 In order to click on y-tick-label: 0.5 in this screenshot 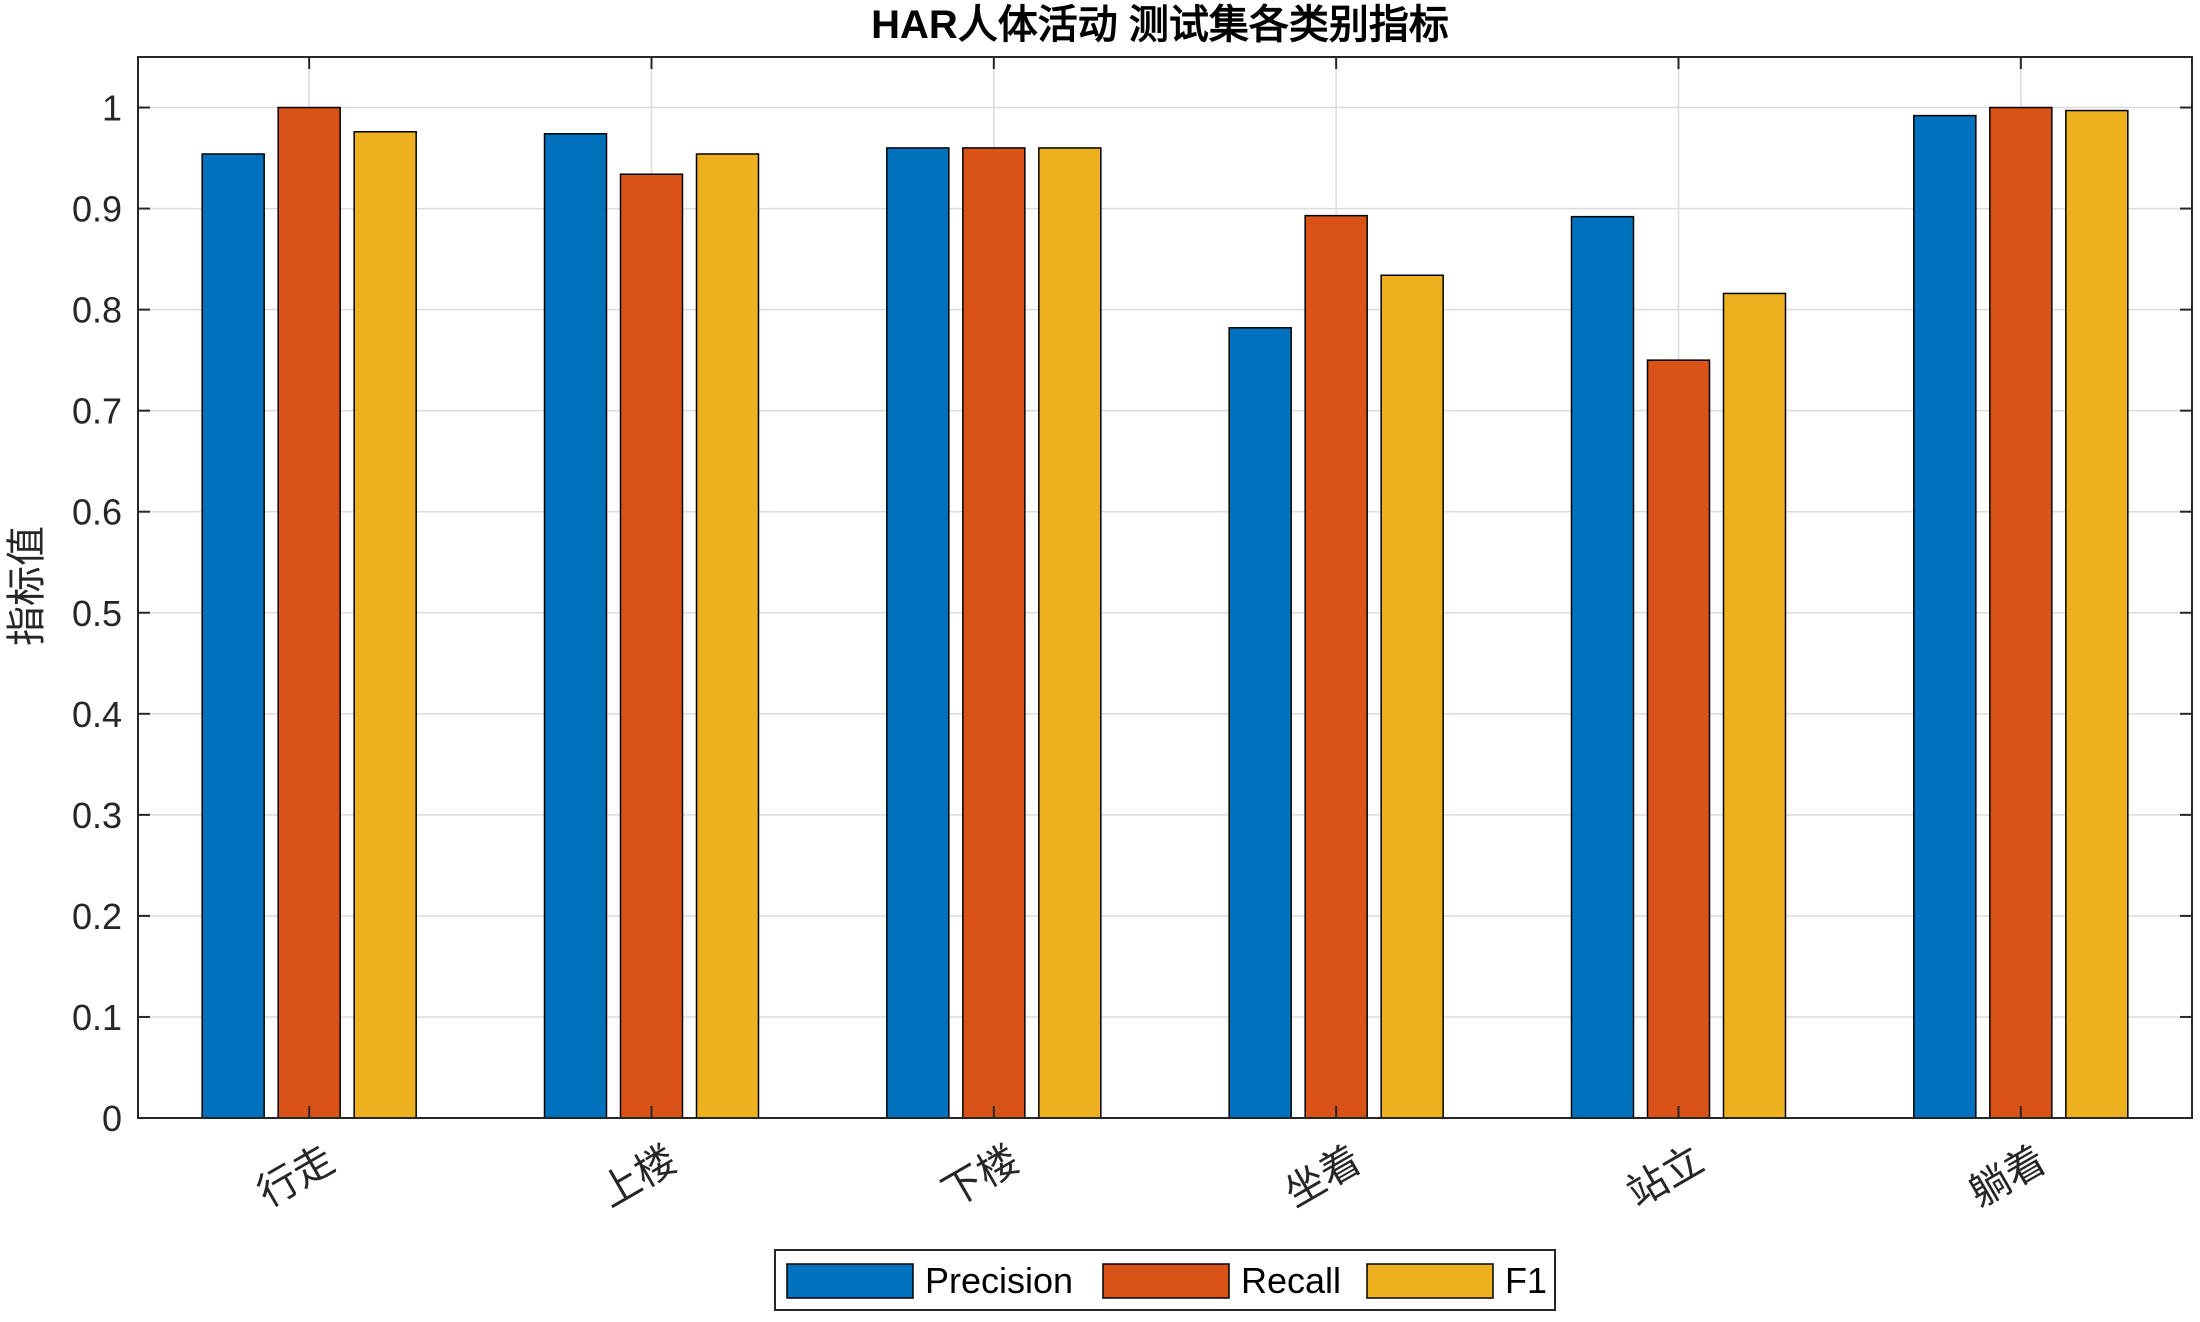, I will do `click(97, 613)`.